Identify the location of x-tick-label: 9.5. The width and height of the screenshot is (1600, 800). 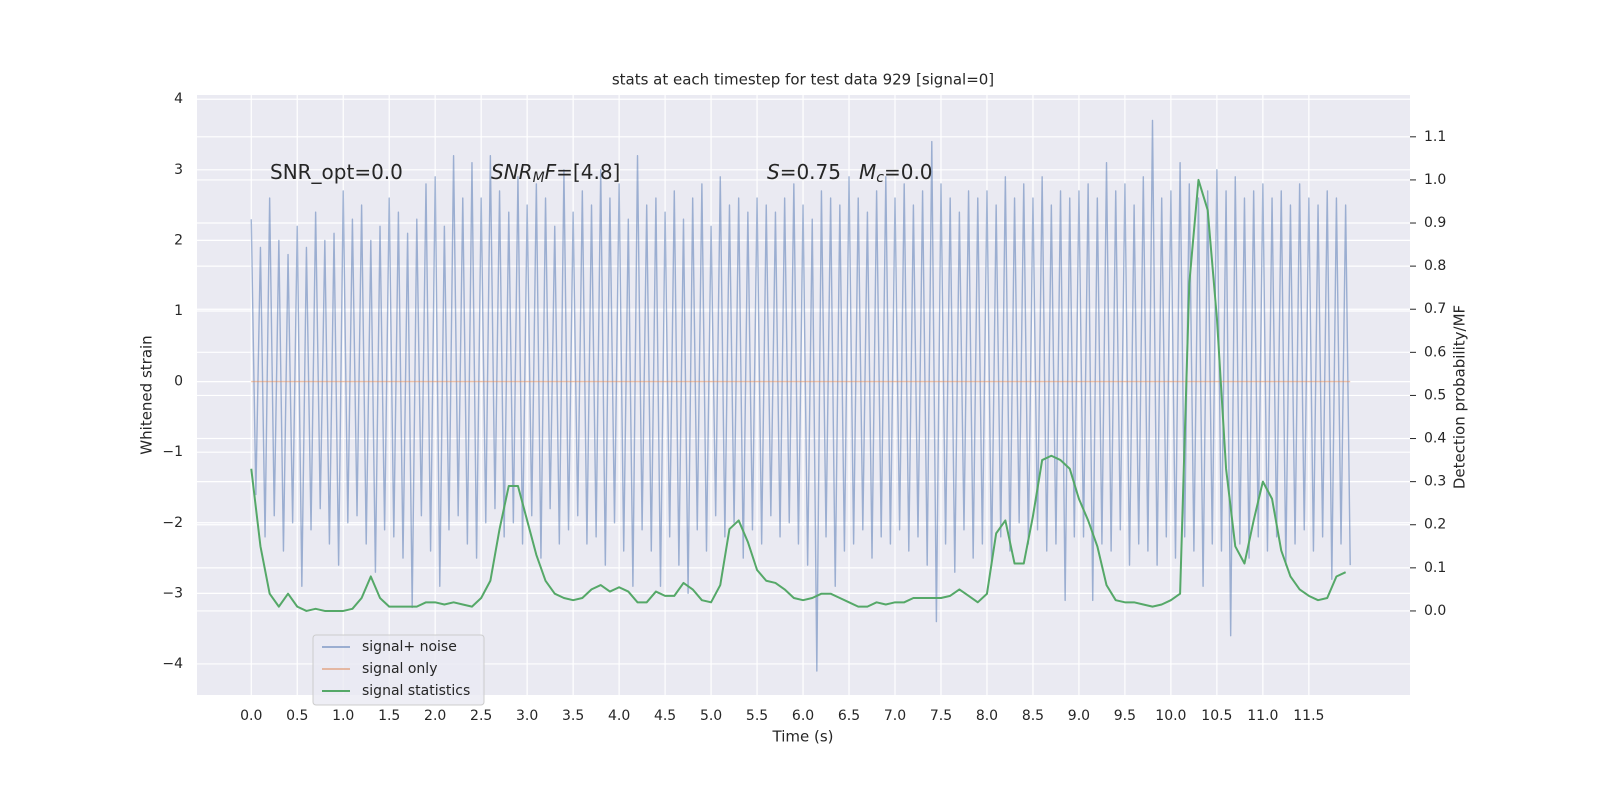
(1125, 716).